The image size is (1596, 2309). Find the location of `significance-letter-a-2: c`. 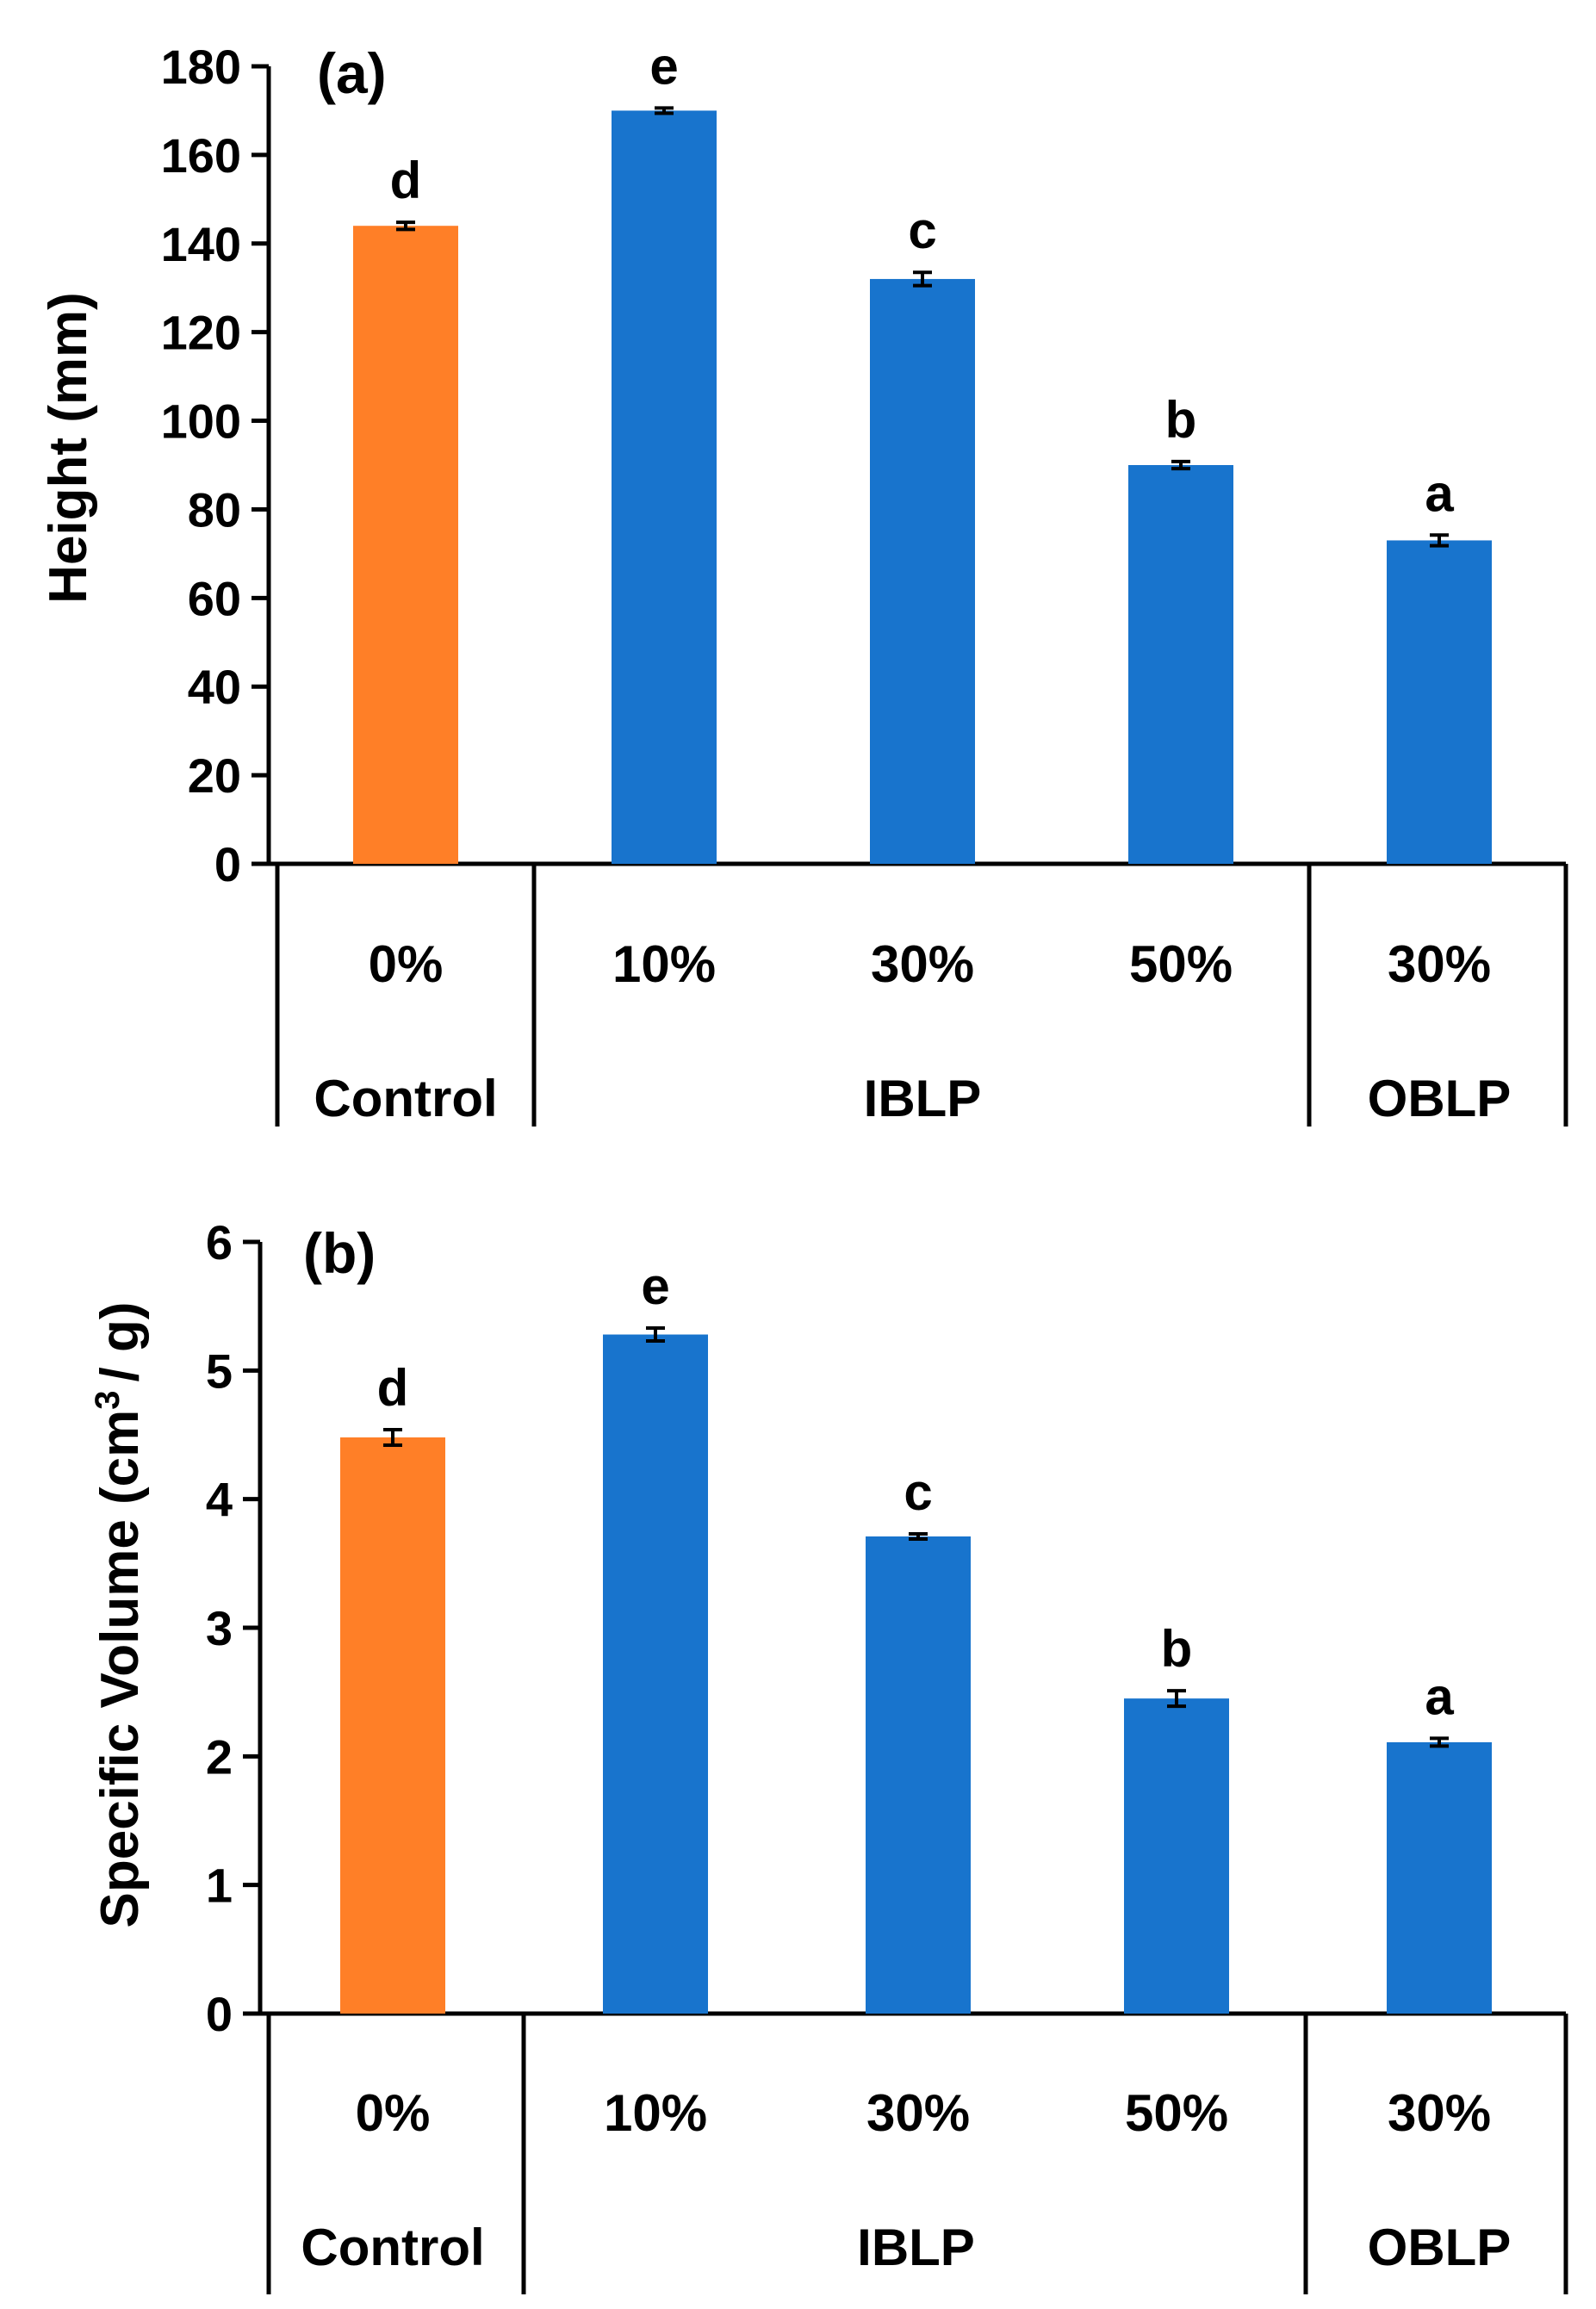

significance-letter-a-2: c is located at coordinates (922, 230).